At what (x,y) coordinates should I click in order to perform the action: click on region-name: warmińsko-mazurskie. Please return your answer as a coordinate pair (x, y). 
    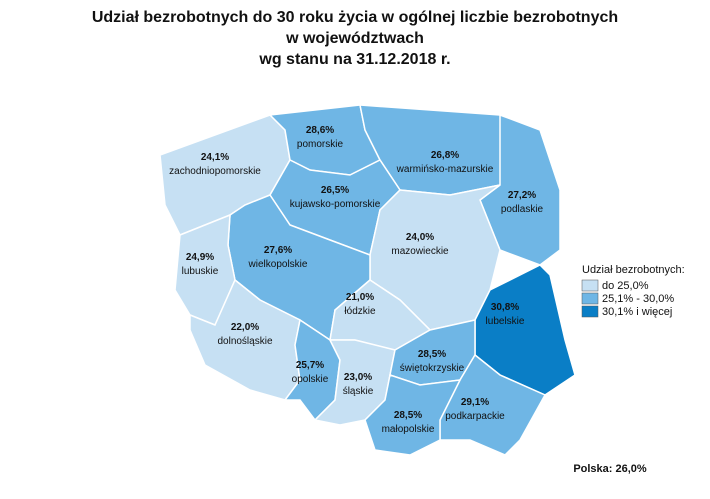
    Looking at the image, I should click on (445, 169).